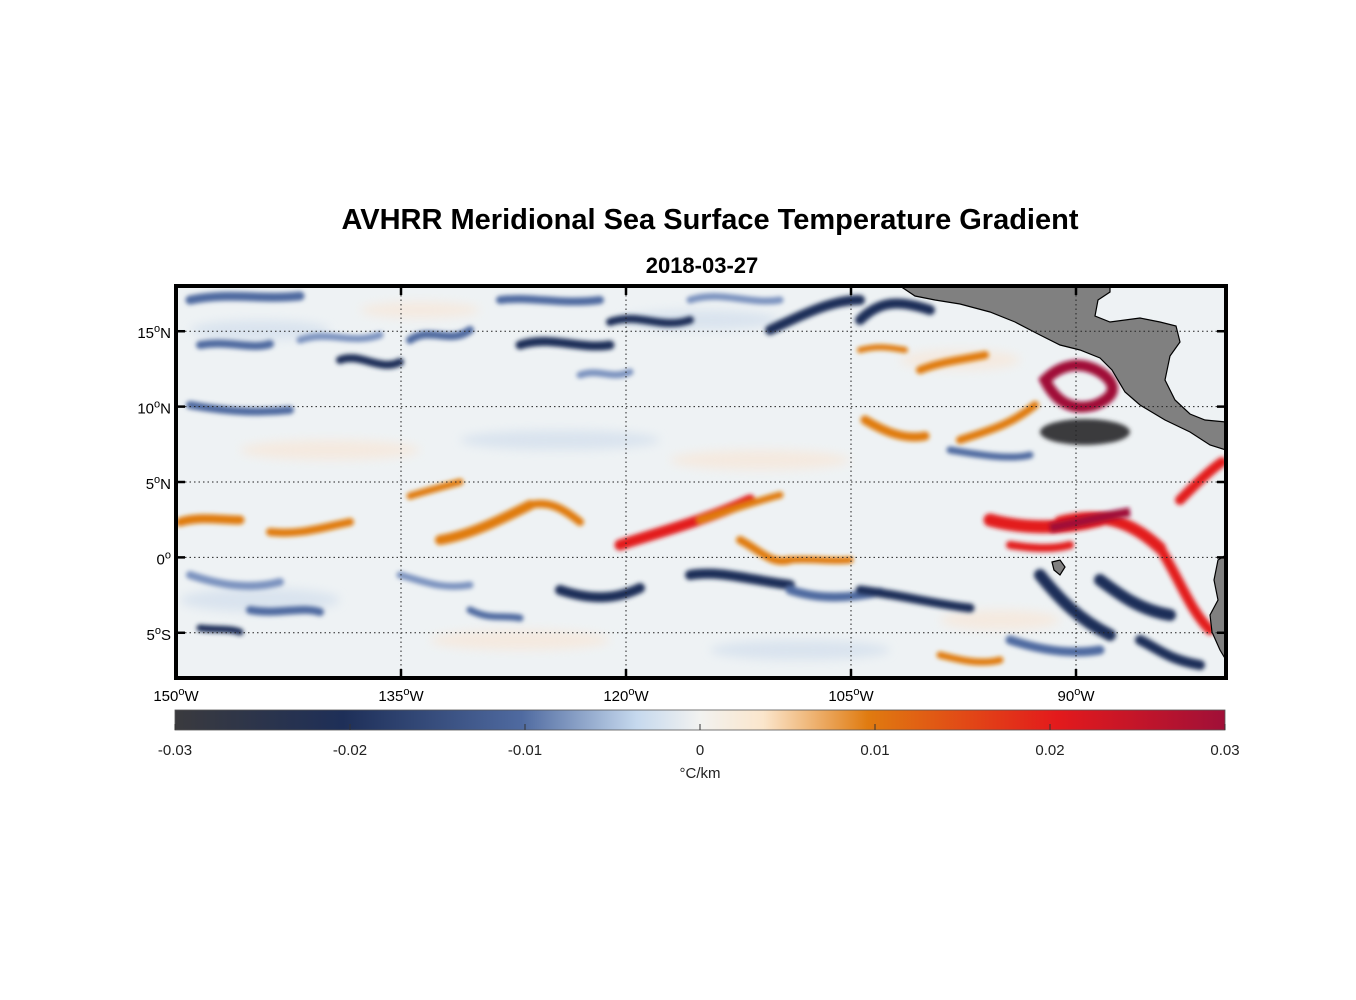  I want to click on equatorial-positive-core, so click(1090, 520).